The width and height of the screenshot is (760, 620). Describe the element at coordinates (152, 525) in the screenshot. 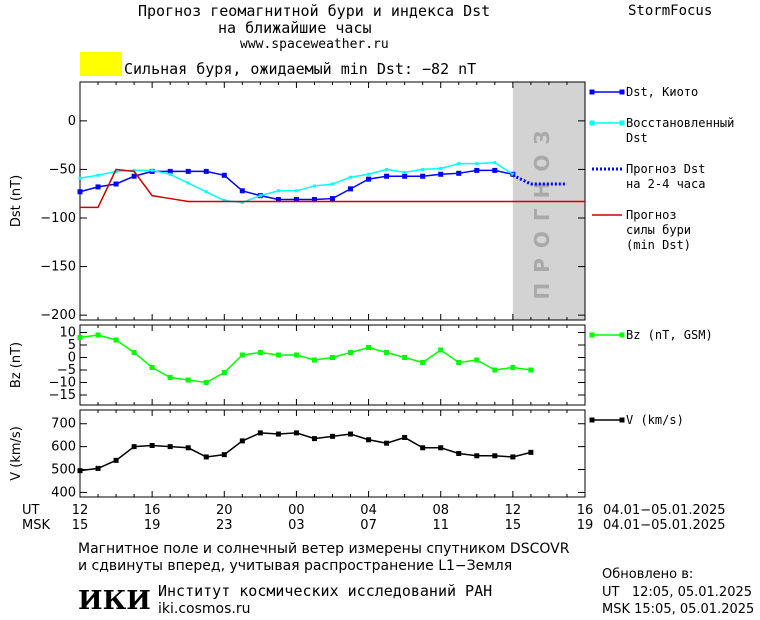

I see `msk-tick-label: 19` at that location.